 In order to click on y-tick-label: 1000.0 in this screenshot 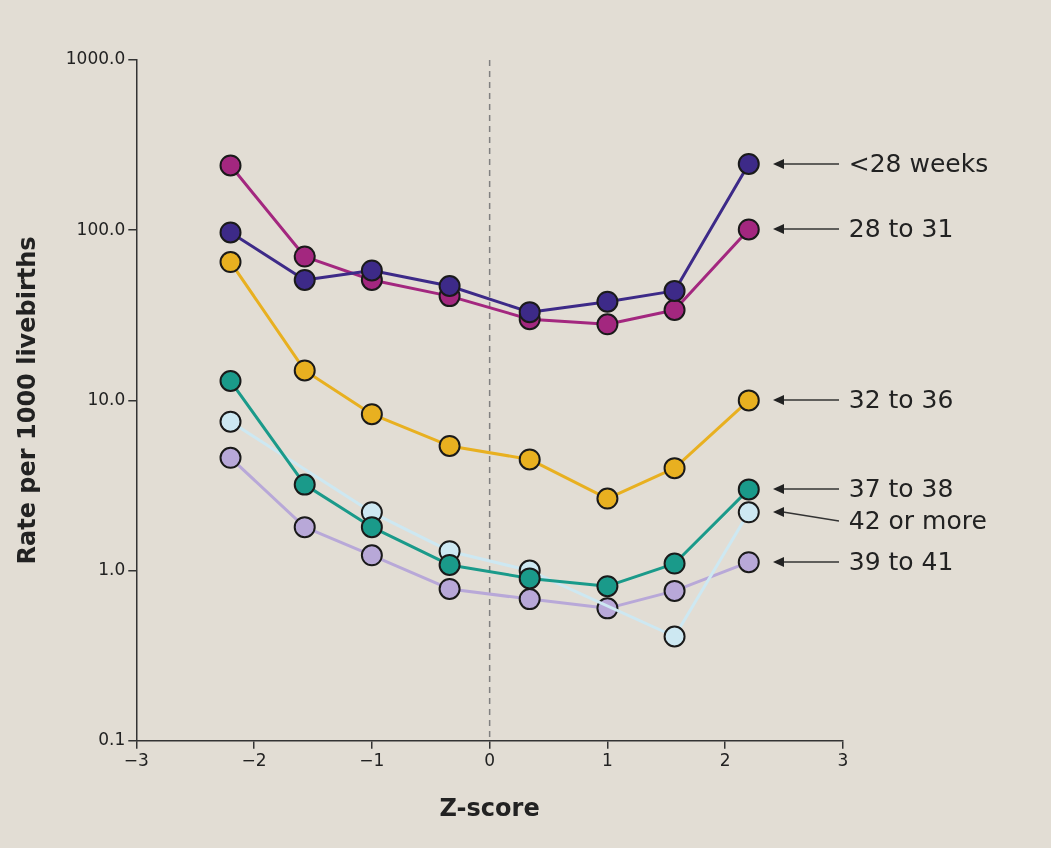, I will do `click(95, 58)`.